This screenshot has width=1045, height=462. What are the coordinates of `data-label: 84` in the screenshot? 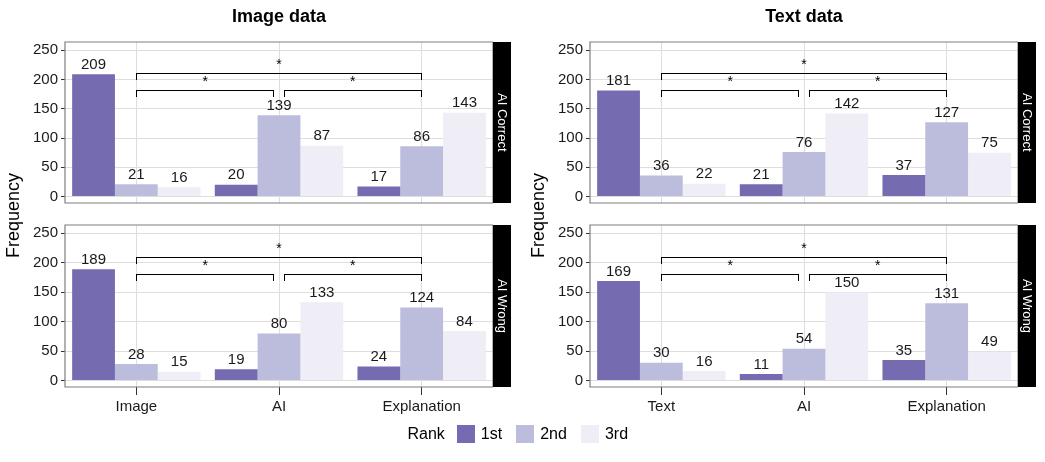 It's located at (464, 320).